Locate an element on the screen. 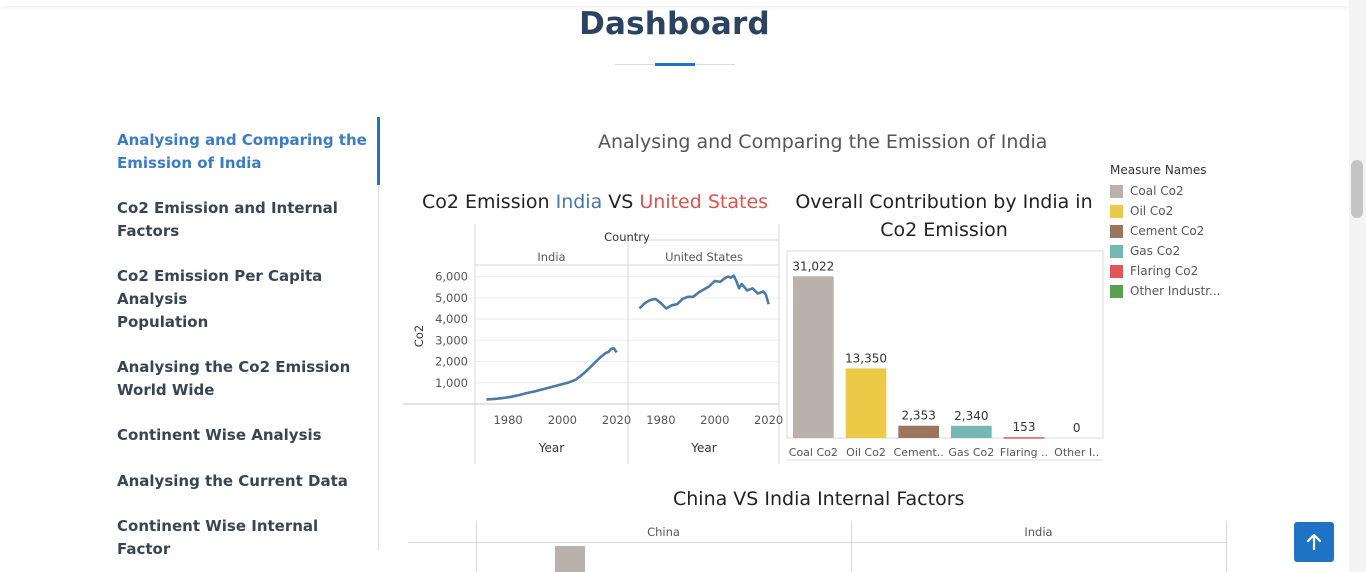 Image resolution: width=1366 pixels, height=572 pixels. nav-item-population: Population is located at coordinates (163, 322).